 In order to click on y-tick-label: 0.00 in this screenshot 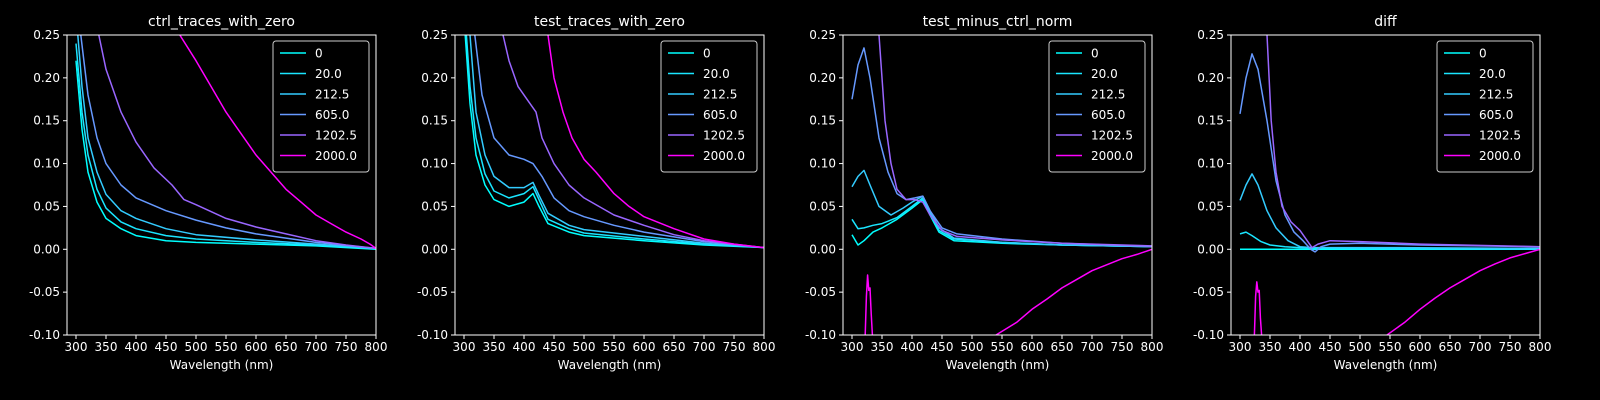, I will do `click(434, 249)`.